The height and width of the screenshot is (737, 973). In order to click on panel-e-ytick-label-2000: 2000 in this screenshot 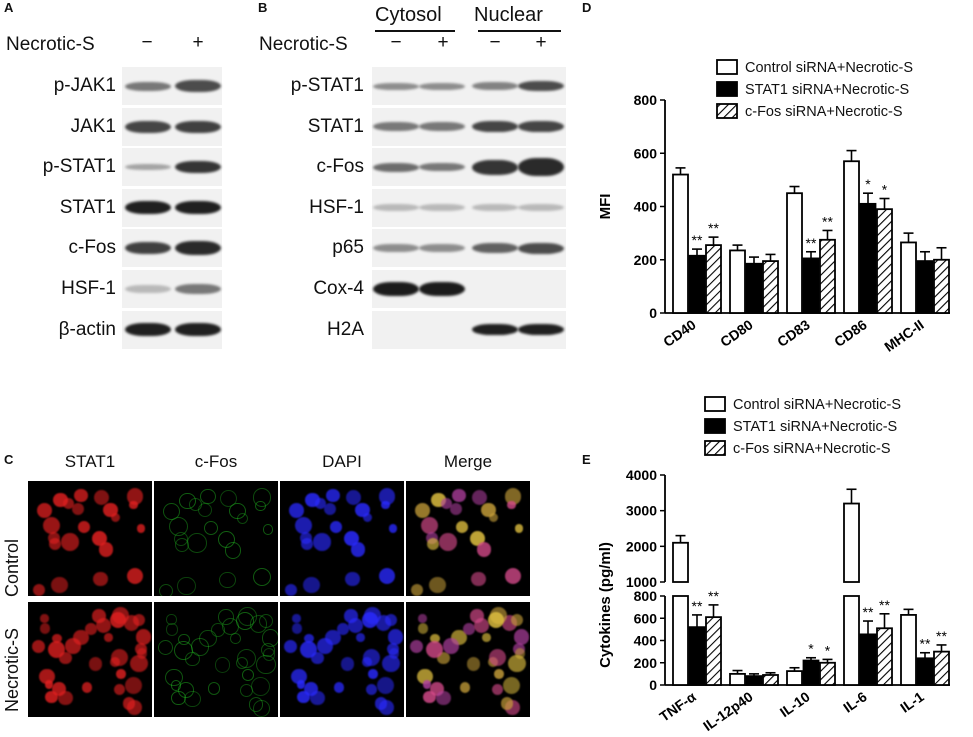, I will do `click(641, 546)`.